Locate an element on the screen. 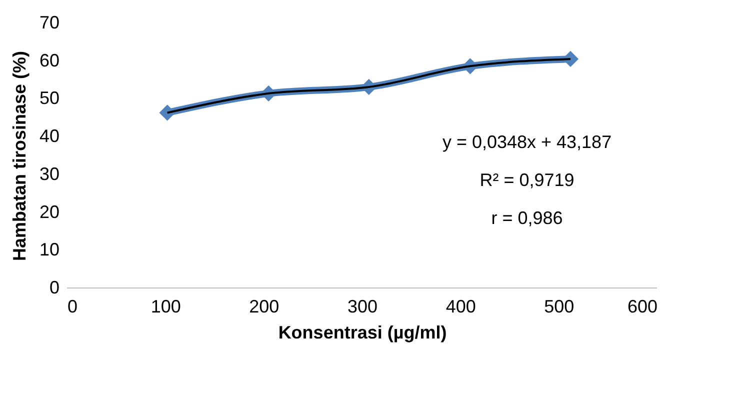 The width and height of the screenshot is (752, 401). x-tick-label: 300 is located at coordinates (362, 306).